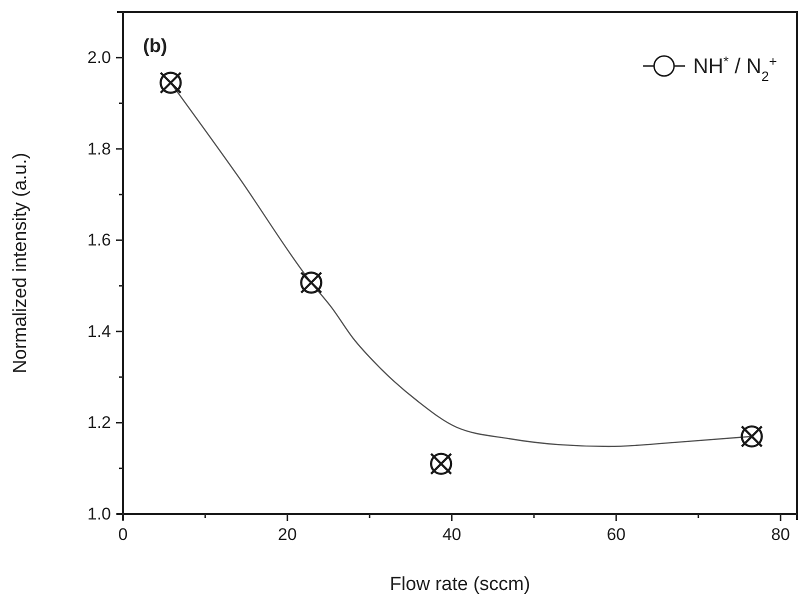  Describe the element at coordinates (287, 534) in the screenshot. I see `x-tick-label: 20` at that location.